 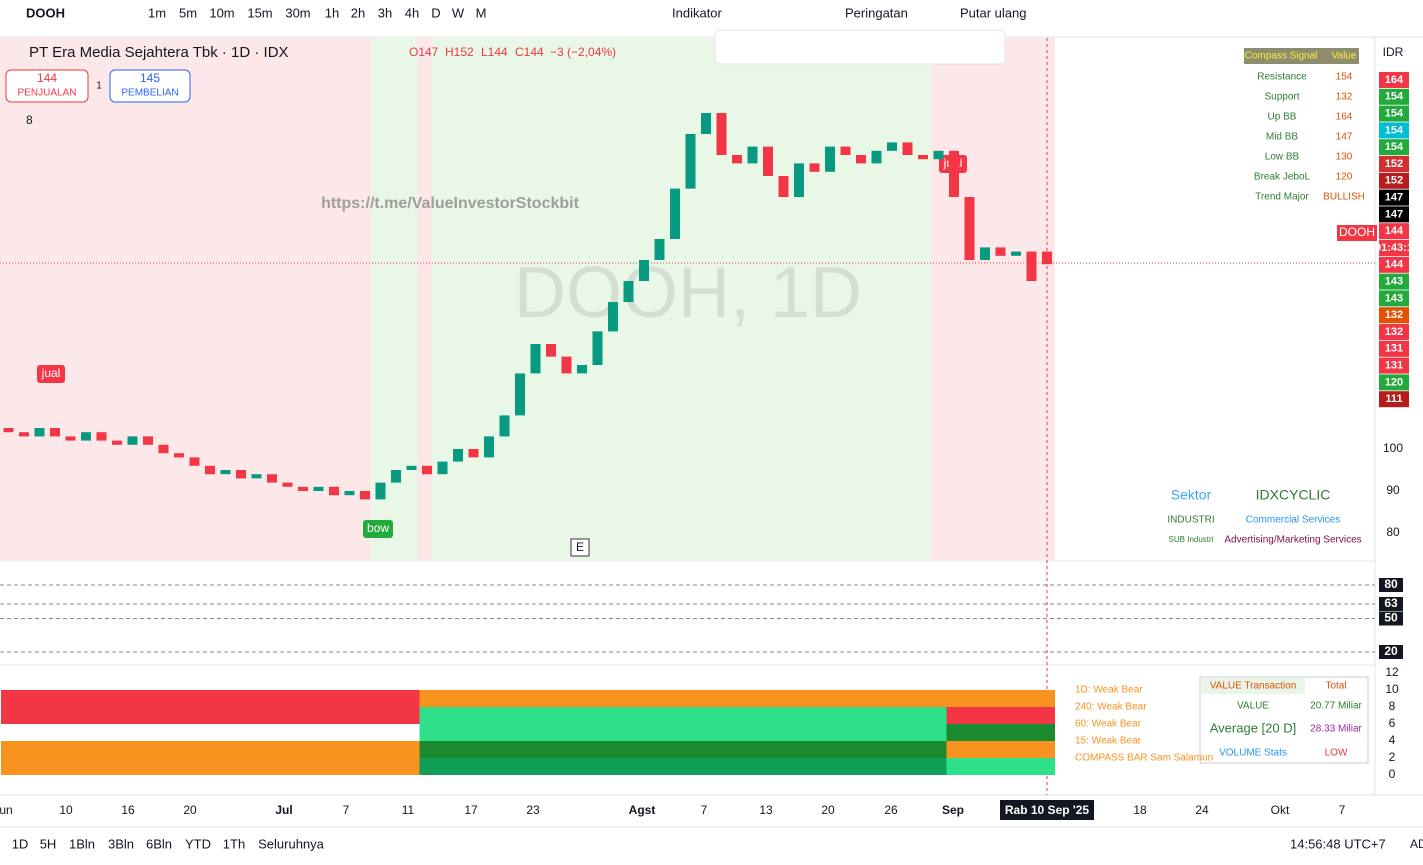 I want to click on symbol: DOOH, so click(x=45, y=12).